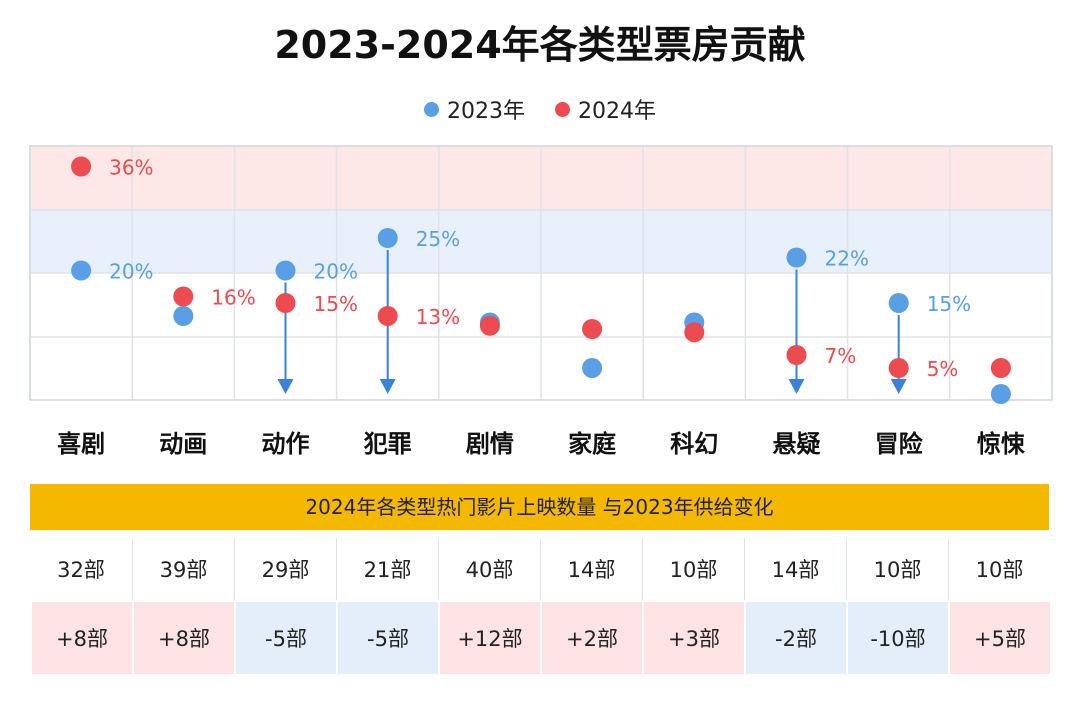 This screenshot has width=1080, height=703. Describe the element at coordinates (540, 45) in the screenshot. I see `chart-title: 2023-2024年各类型票房贡献` at that location.